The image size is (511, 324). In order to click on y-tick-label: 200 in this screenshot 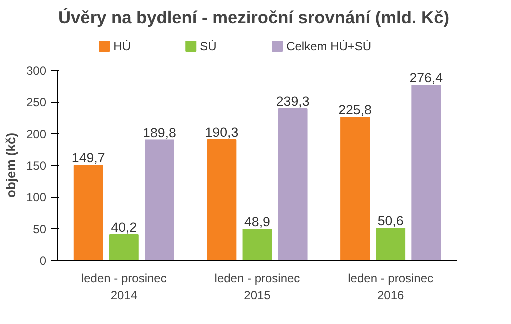, I will do `click(36, 134)`.